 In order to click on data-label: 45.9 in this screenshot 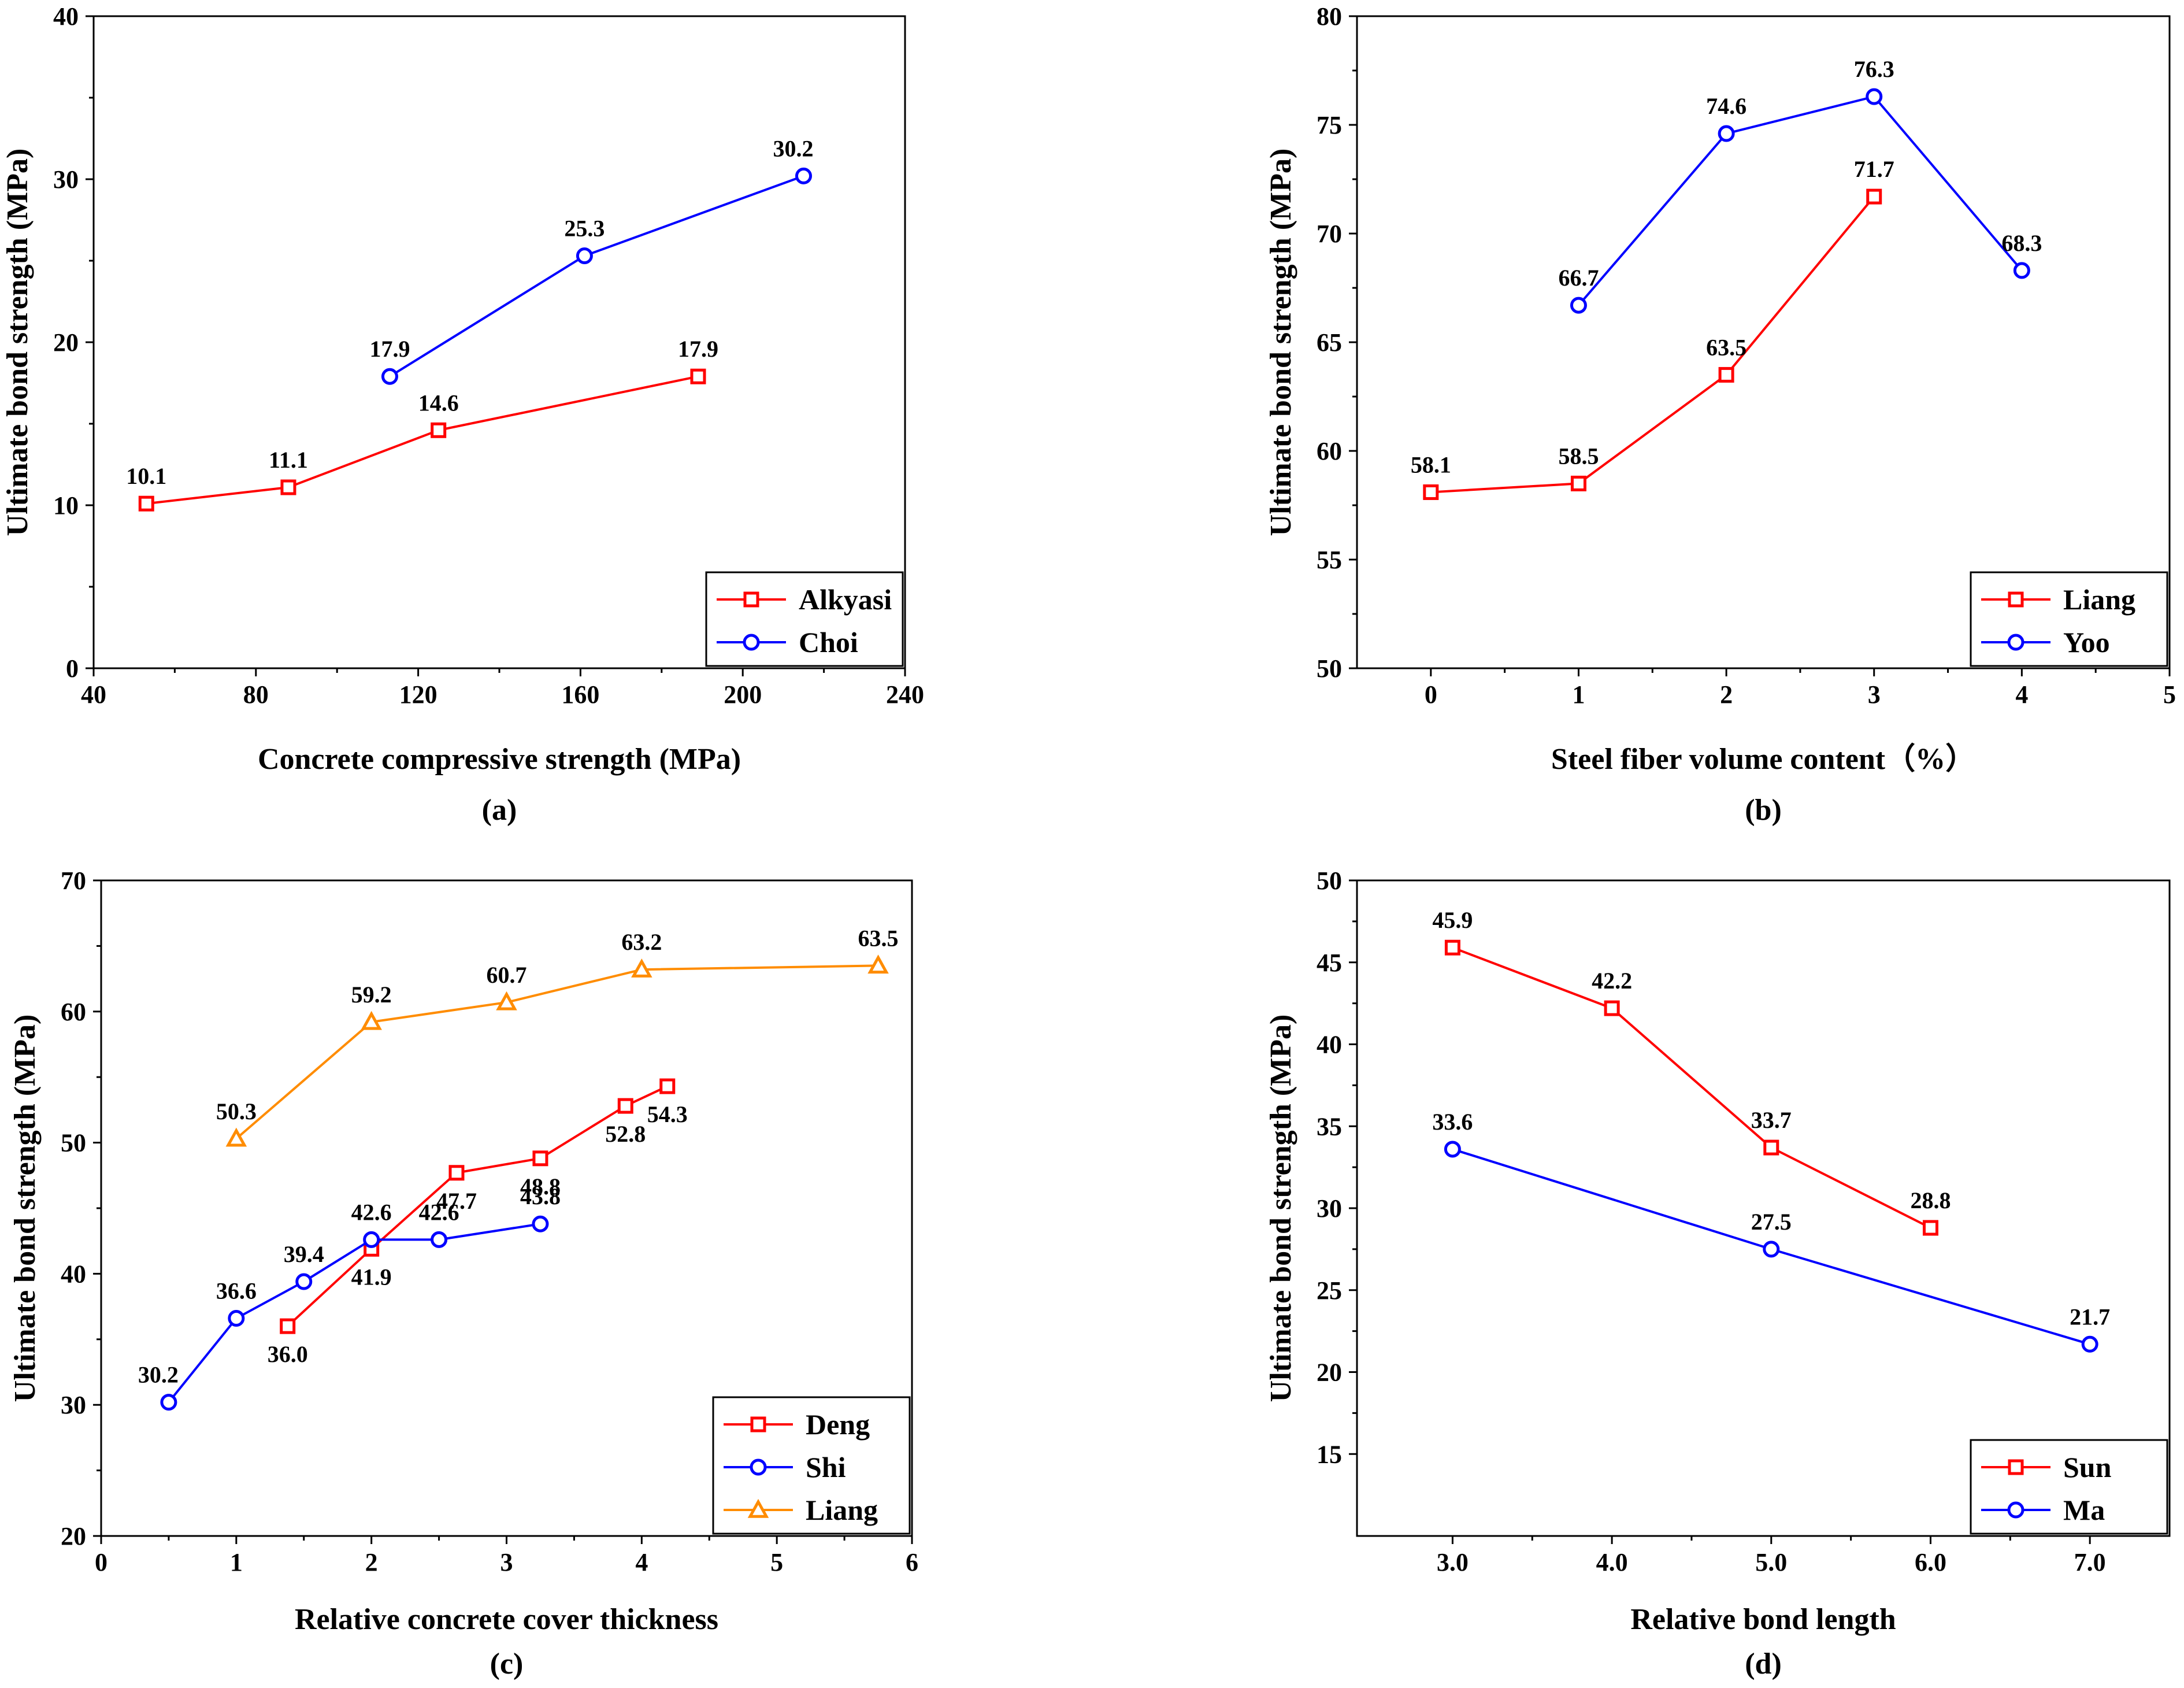, I will do `click(1452, 920)`.